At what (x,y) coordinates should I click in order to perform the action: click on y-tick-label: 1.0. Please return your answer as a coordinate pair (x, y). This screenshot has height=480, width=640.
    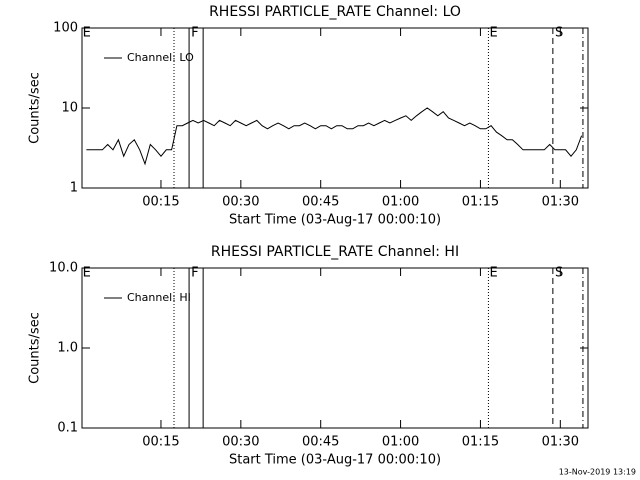
    Looking at the image, I should click on (67, 348).